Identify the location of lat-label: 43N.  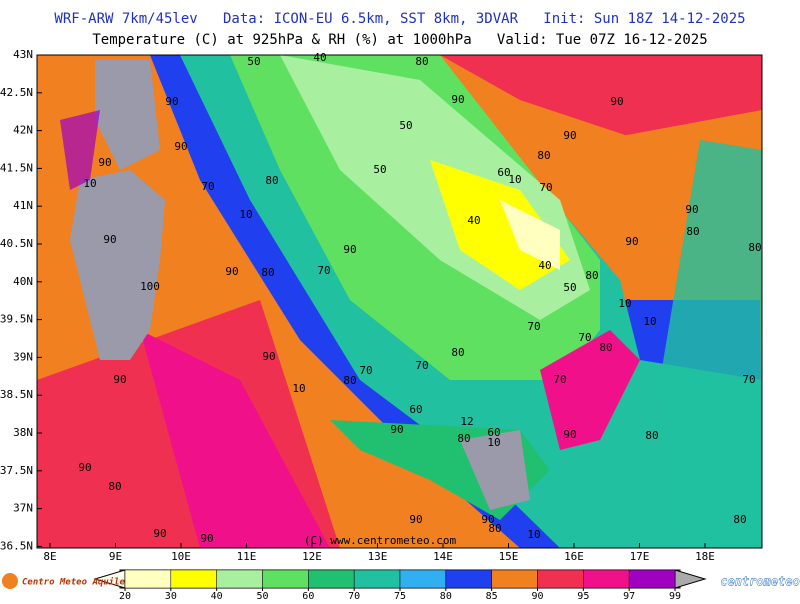
(23, 54).